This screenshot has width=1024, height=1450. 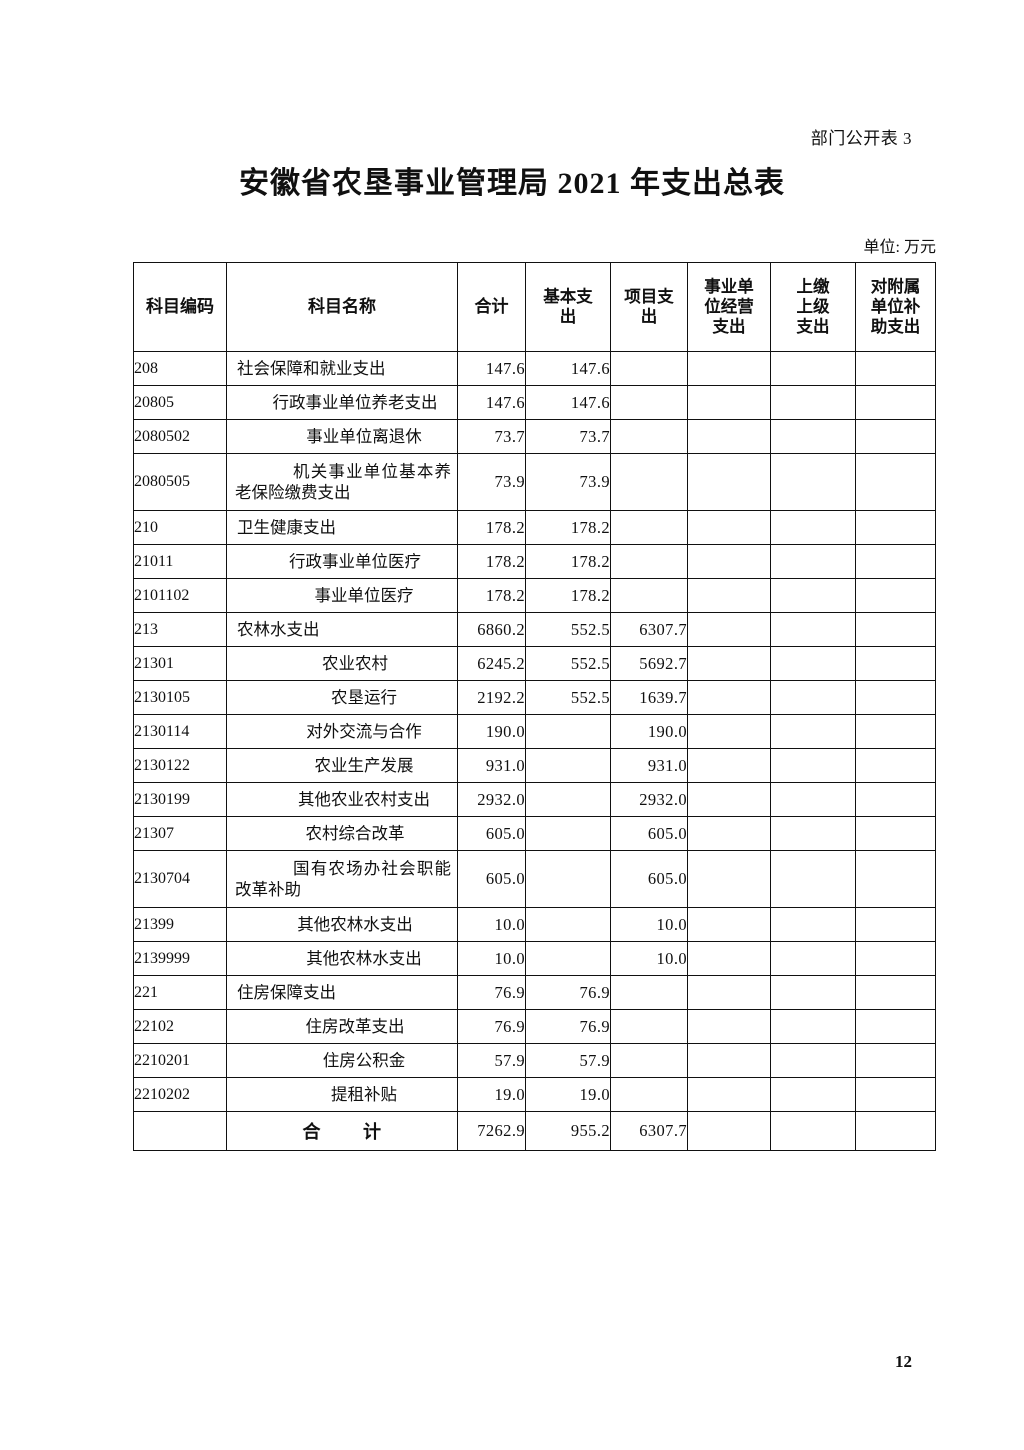 I want to click on cell-basic-expenditure: 147.6, so click(x=568, y=368).